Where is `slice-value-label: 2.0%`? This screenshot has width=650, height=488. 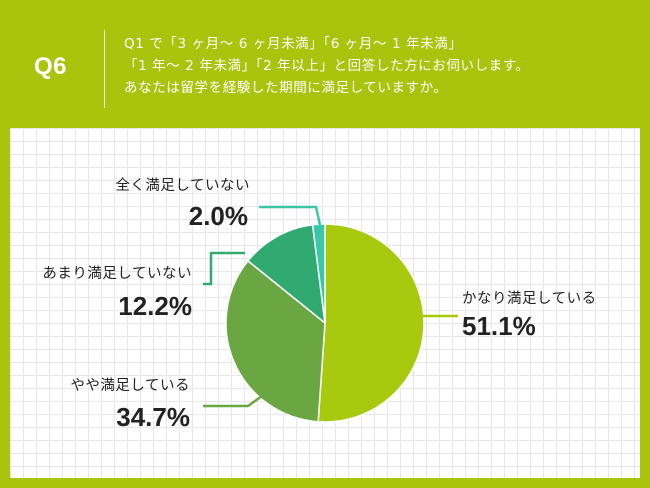
slice-value-label: 2.0% is located at coordinates (218, 216).